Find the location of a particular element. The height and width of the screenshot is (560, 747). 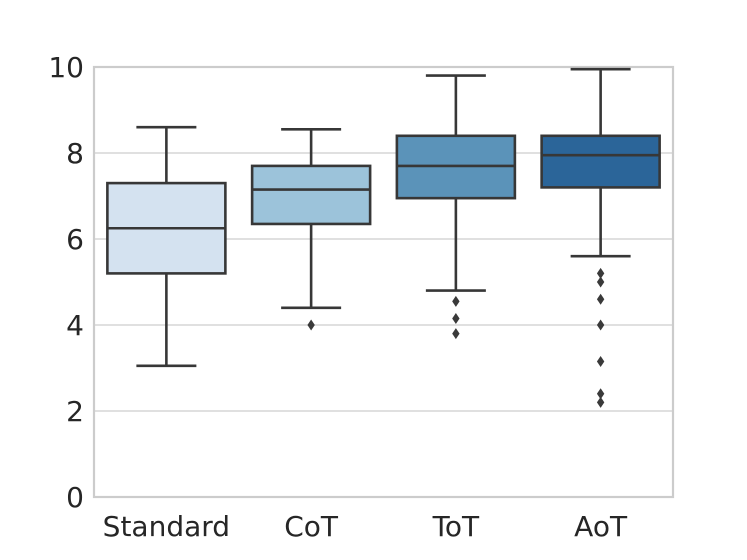

x-category-label-standard: Standard is located at coordinates (166, 526).